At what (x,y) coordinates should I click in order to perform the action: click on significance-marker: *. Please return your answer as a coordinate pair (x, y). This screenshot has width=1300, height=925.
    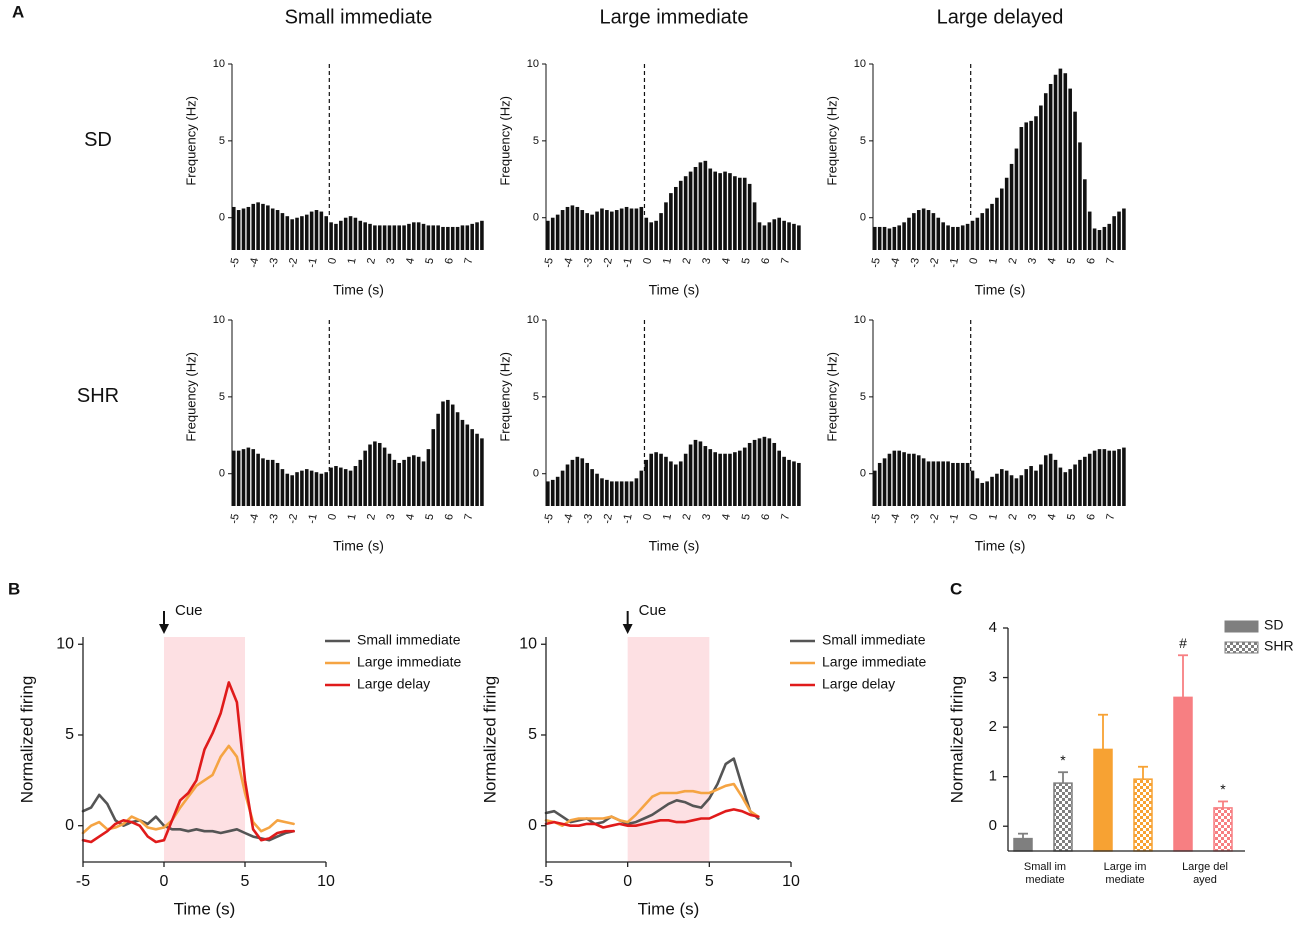
    Looking at the image, I should click on (1223, 789).